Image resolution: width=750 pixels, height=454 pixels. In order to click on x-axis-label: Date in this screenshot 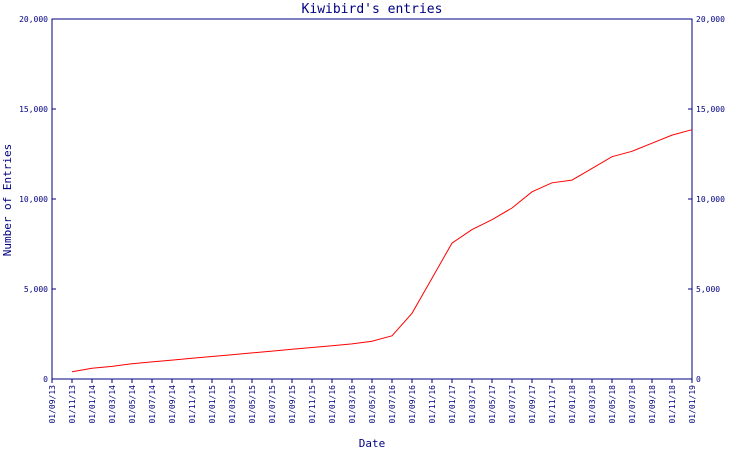, I will do `click(372, 443)`.